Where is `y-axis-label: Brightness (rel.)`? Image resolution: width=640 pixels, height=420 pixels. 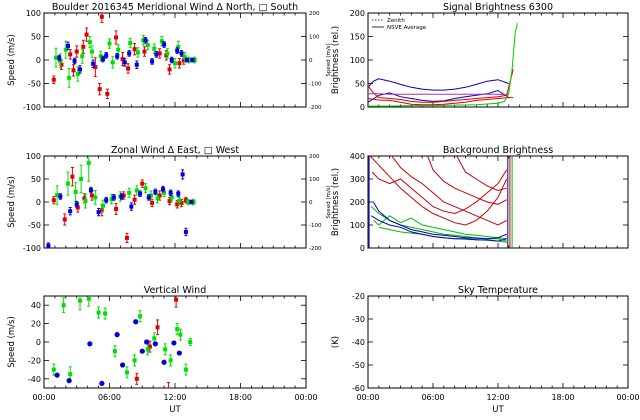
y-axis-label: Brightness (rel.) is located at coordinates (336, 202).